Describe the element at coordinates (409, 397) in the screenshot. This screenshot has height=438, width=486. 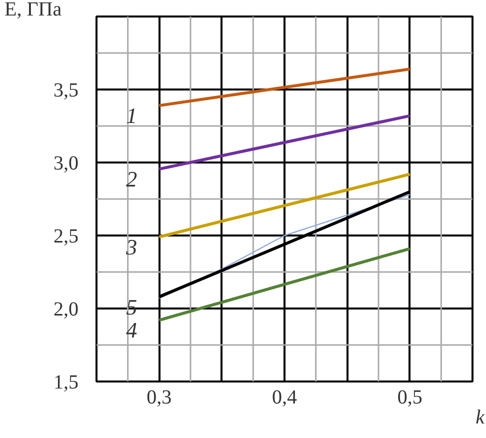
I see `x-tick-label: 0,5` at that location.